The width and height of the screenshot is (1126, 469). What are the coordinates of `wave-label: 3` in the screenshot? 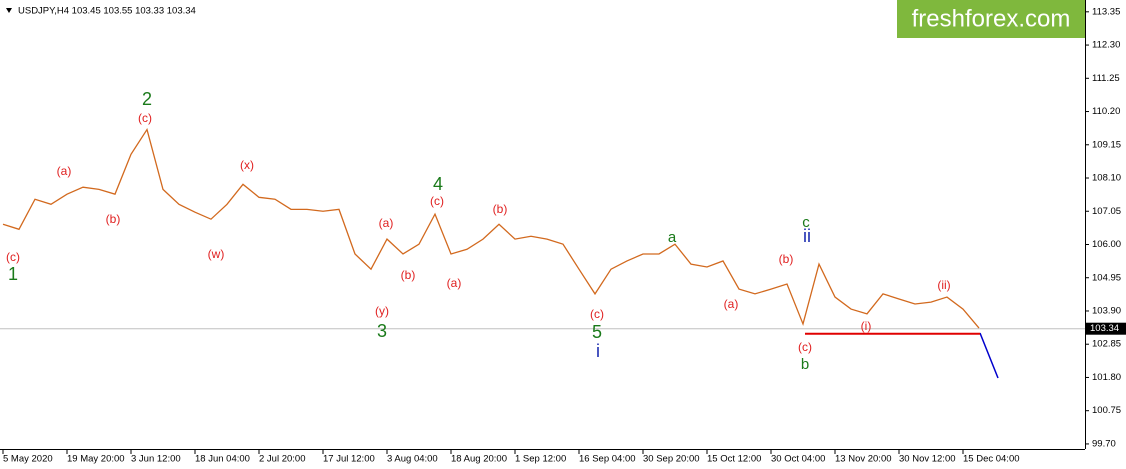 It's located at (382, 331).